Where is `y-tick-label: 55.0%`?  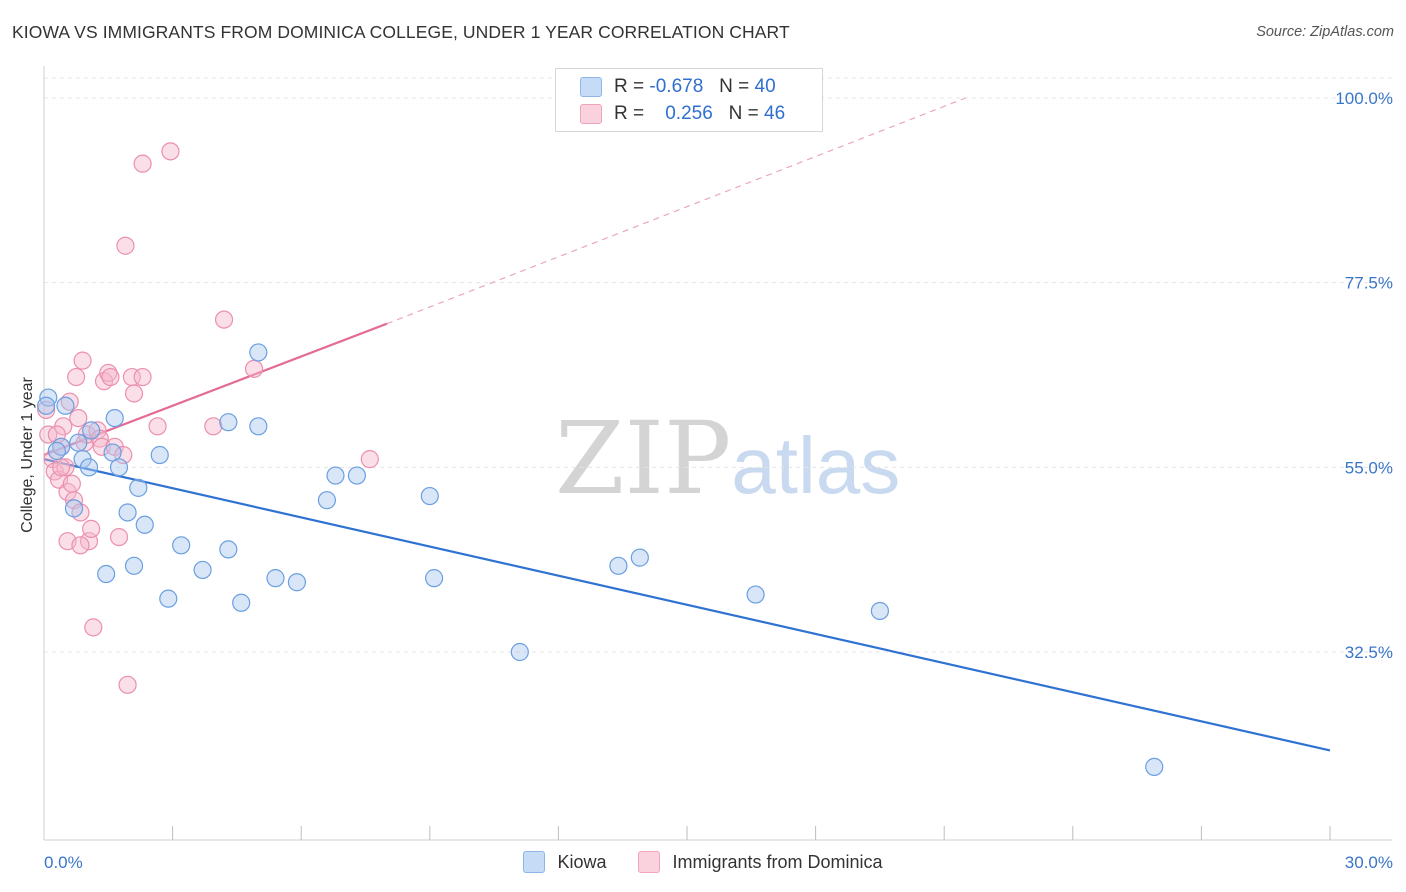
y-tick-label: 55.0% is located at coordinates (1369, 467).